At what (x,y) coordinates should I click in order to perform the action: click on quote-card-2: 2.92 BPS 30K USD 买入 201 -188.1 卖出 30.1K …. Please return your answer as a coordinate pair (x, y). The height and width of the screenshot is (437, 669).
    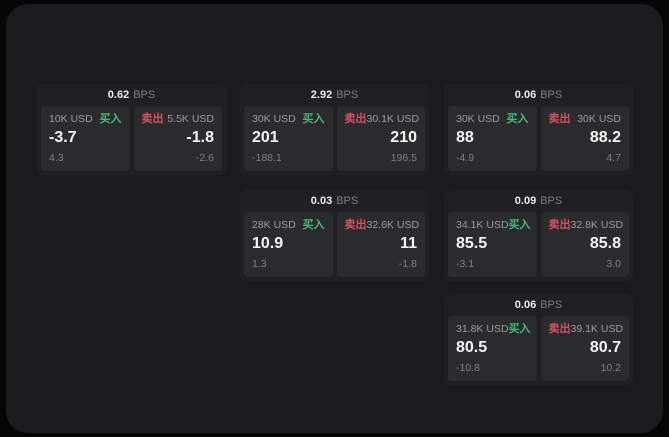
    Looking at the image, I should click on (334, 129).